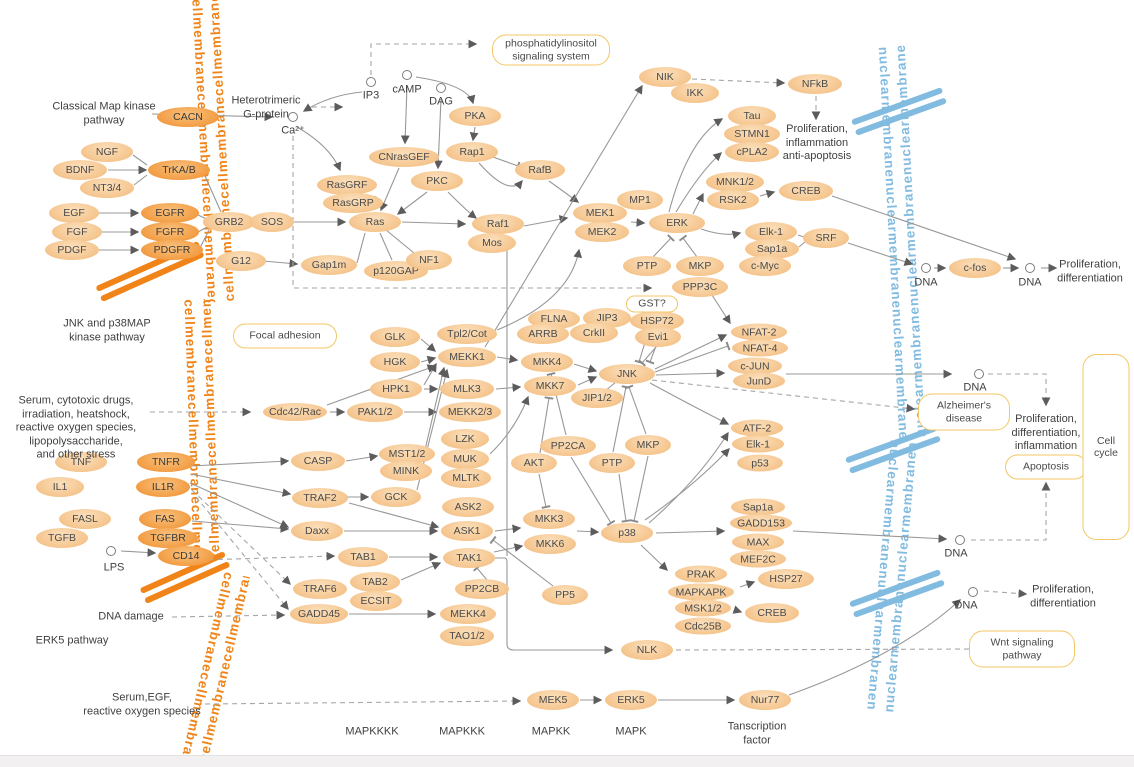  I want to click on node-ask2: ASK2, so click(468, 507).